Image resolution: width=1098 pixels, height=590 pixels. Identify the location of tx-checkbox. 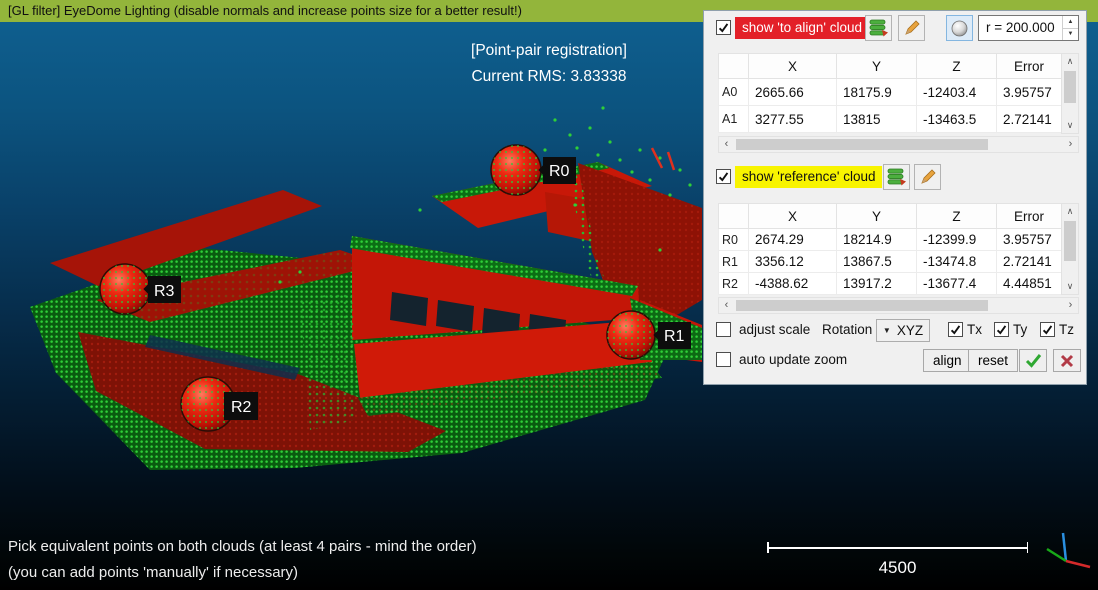
(955, 329).